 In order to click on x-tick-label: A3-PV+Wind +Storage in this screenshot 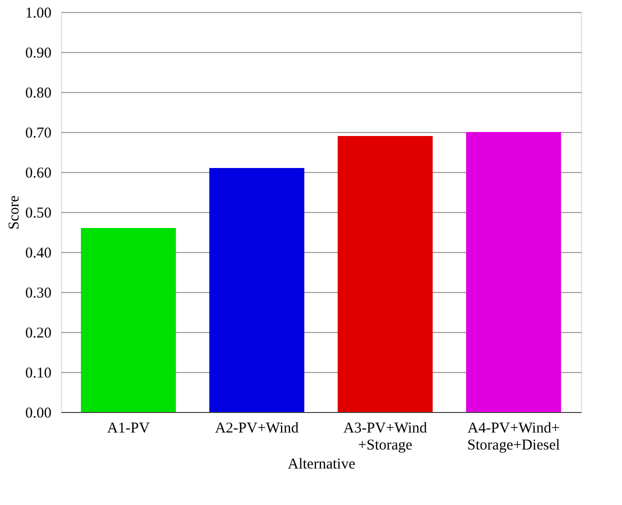, I will do `click(385, 437)`.